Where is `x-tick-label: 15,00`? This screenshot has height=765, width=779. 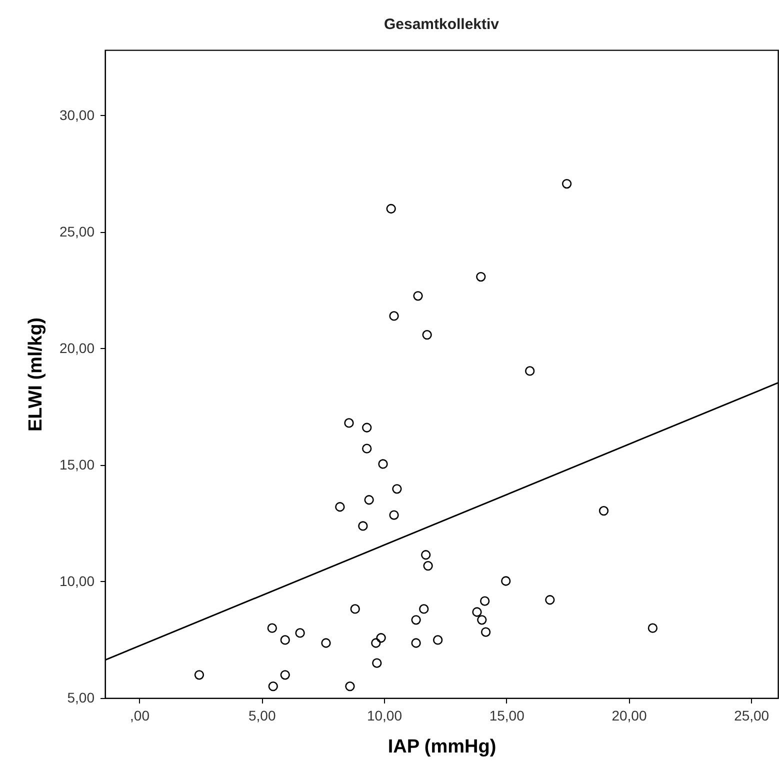
x-tick-label: 15,00 is located at coordinates (507, 716).